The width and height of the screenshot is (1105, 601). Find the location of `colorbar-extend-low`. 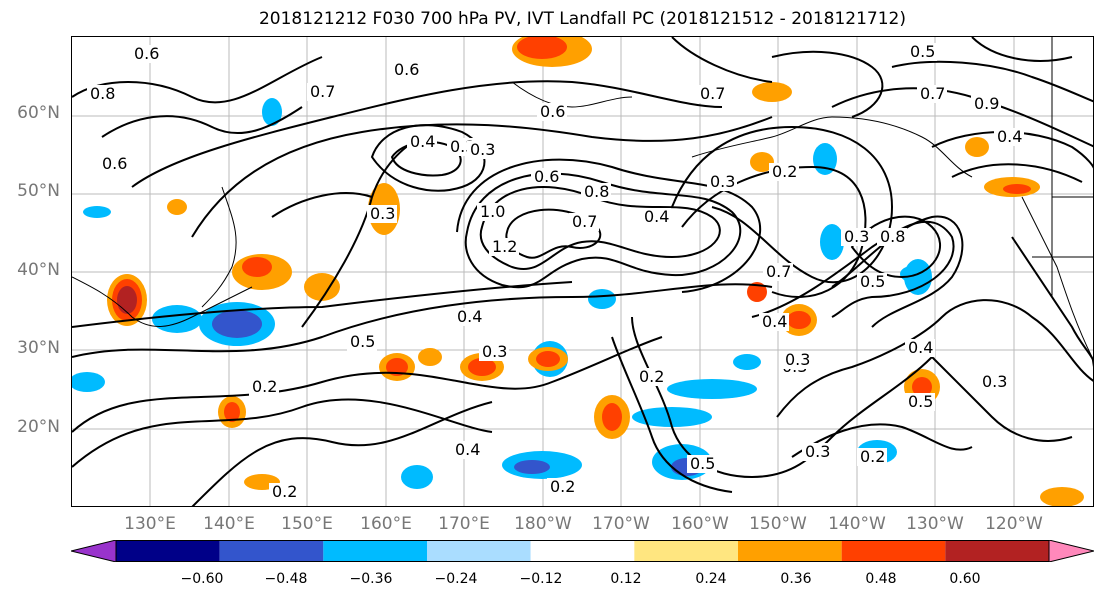

colorbar-extend-low is located at coordinates (94, 551).